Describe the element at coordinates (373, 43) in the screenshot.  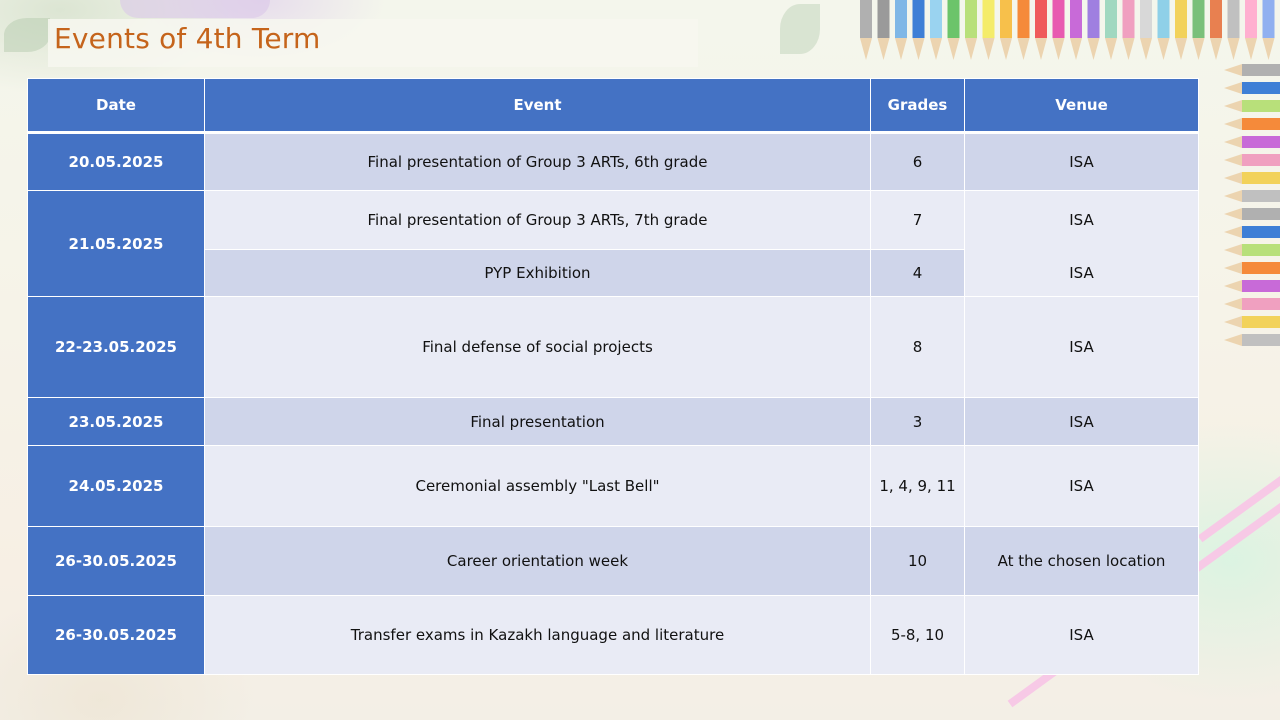
I see `title-box` at that location.